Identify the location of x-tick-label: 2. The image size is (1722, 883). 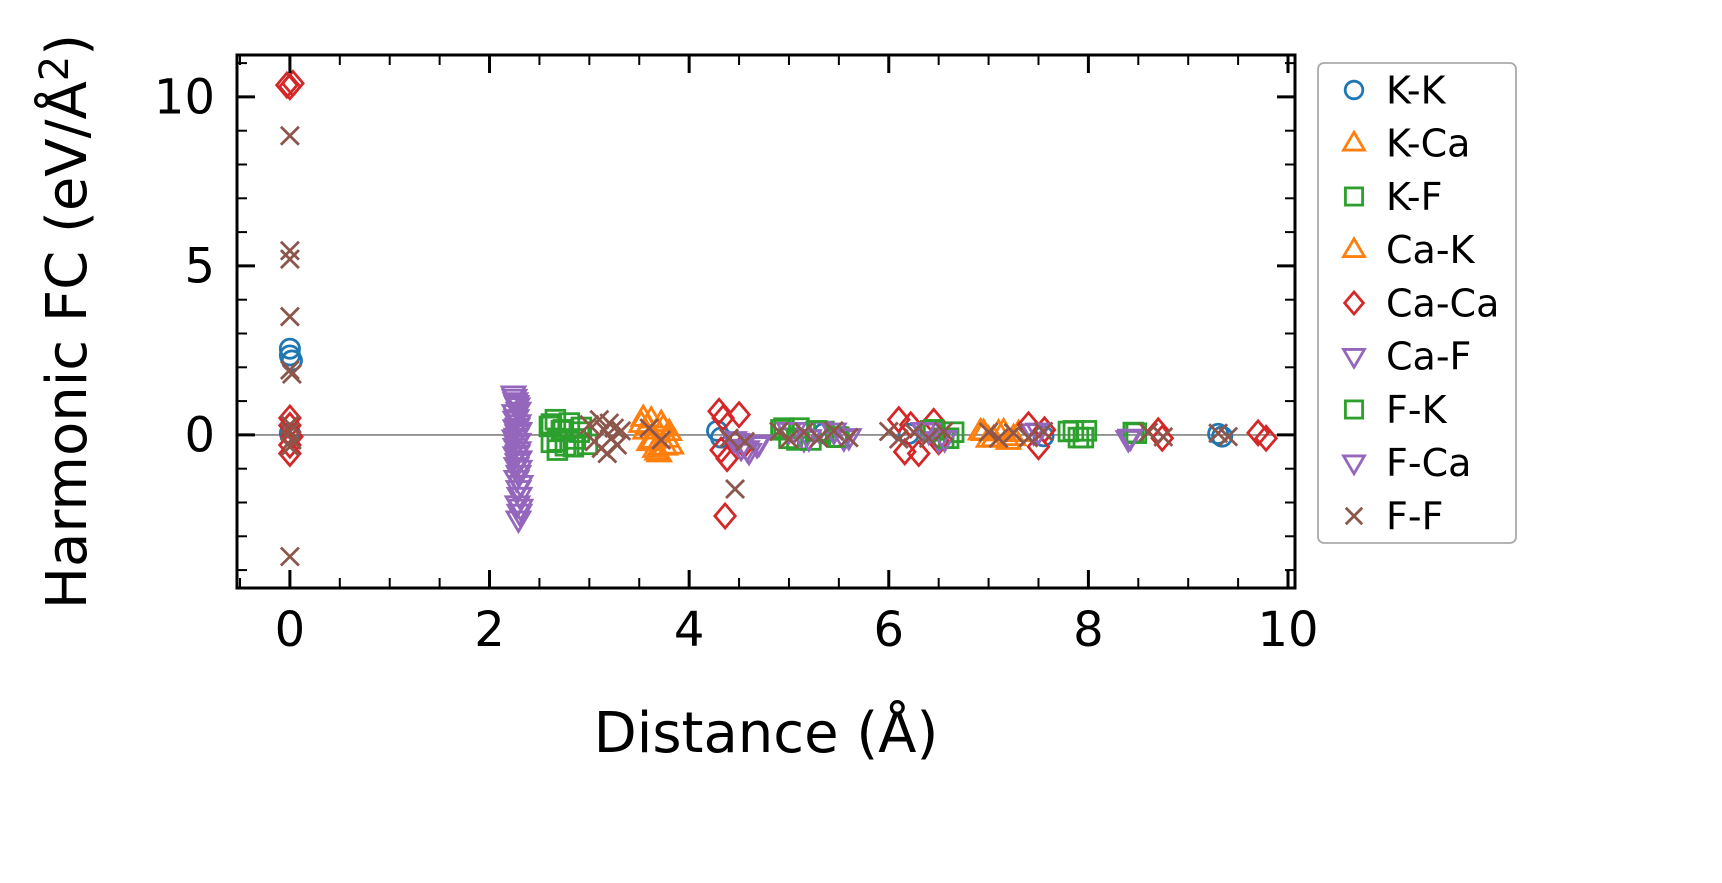
(489, 630).